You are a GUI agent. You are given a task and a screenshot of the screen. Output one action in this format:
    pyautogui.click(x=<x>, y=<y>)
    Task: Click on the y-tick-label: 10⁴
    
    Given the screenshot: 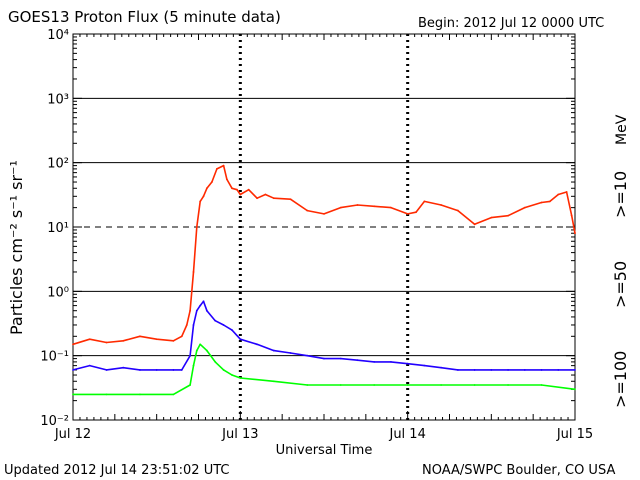 What is the action you would take?
    pyautogui.click(x=58, y=35)
    